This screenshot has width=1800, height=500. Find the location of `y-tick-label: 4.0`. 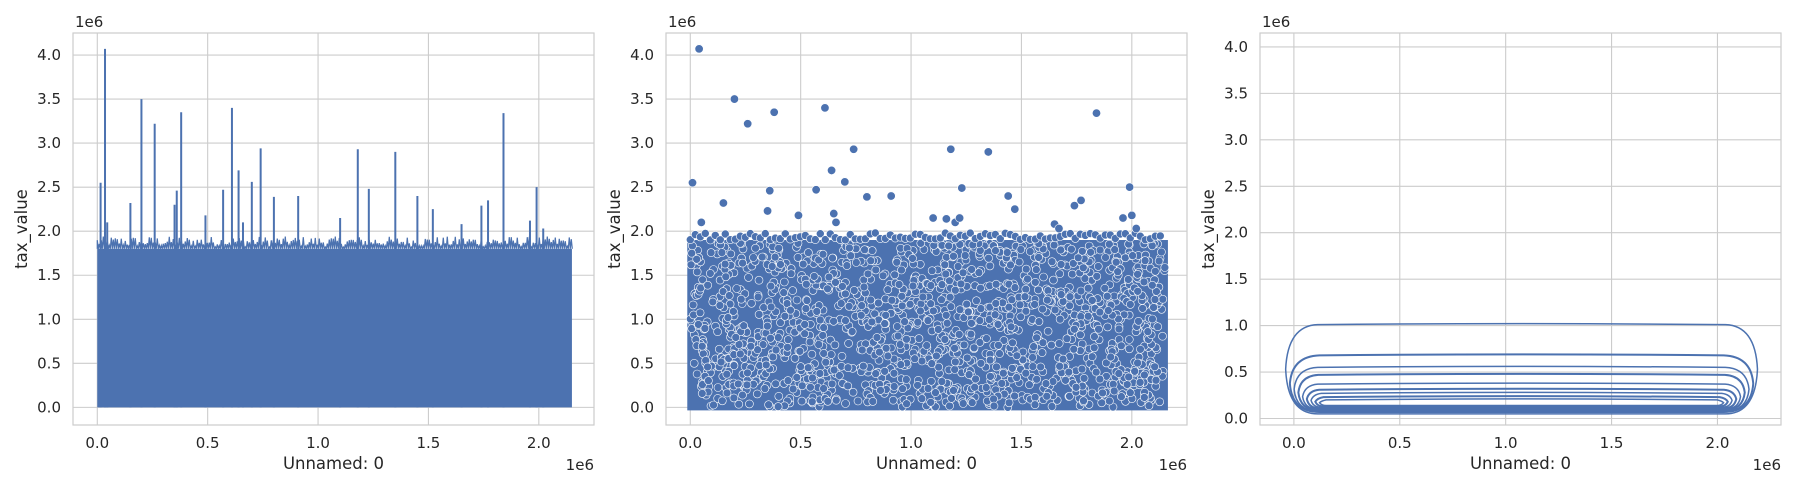

y-tick-label: 4.0 is located at coordinates (642, 55).